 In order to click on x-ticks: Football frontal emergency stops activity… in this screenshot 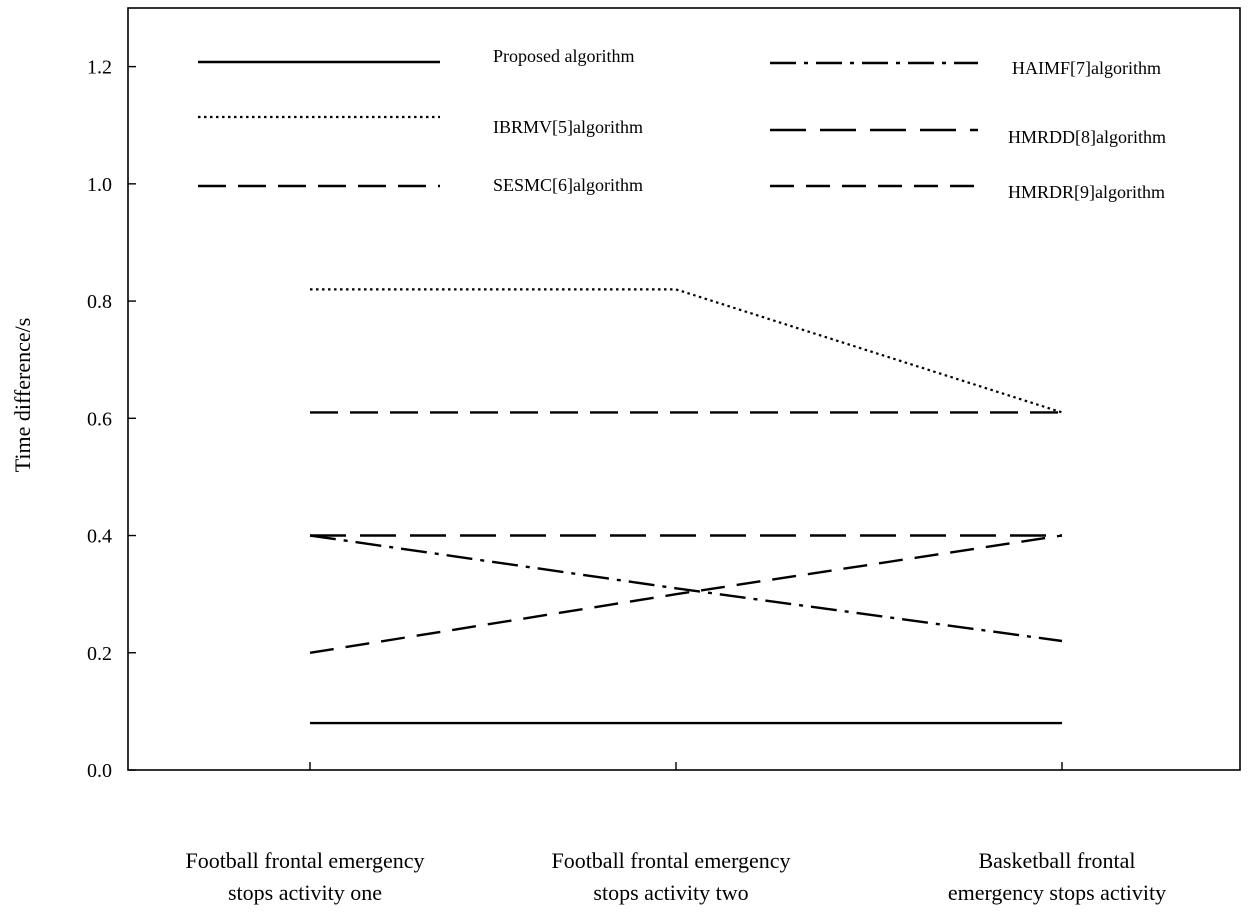, I will do `click(675, 833)`.